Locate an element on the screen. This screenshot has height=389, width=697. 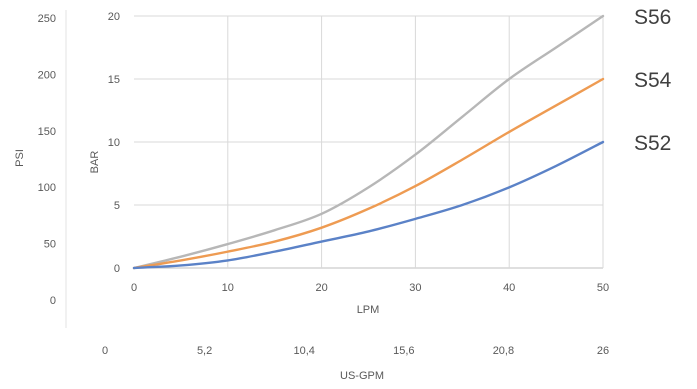
us-gpm-tick-label: 5,2 is located at coordinates (204, 351).